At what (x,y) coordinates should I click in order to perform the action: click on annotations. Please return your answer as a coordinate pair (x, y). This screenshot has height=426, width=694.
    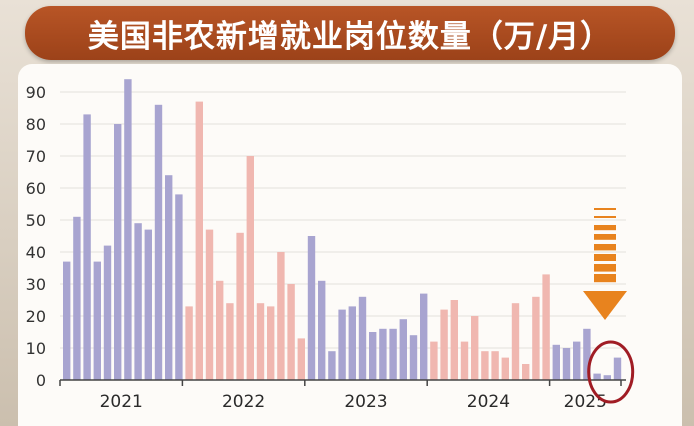
    Looking at the image, I should click on (609, 306).